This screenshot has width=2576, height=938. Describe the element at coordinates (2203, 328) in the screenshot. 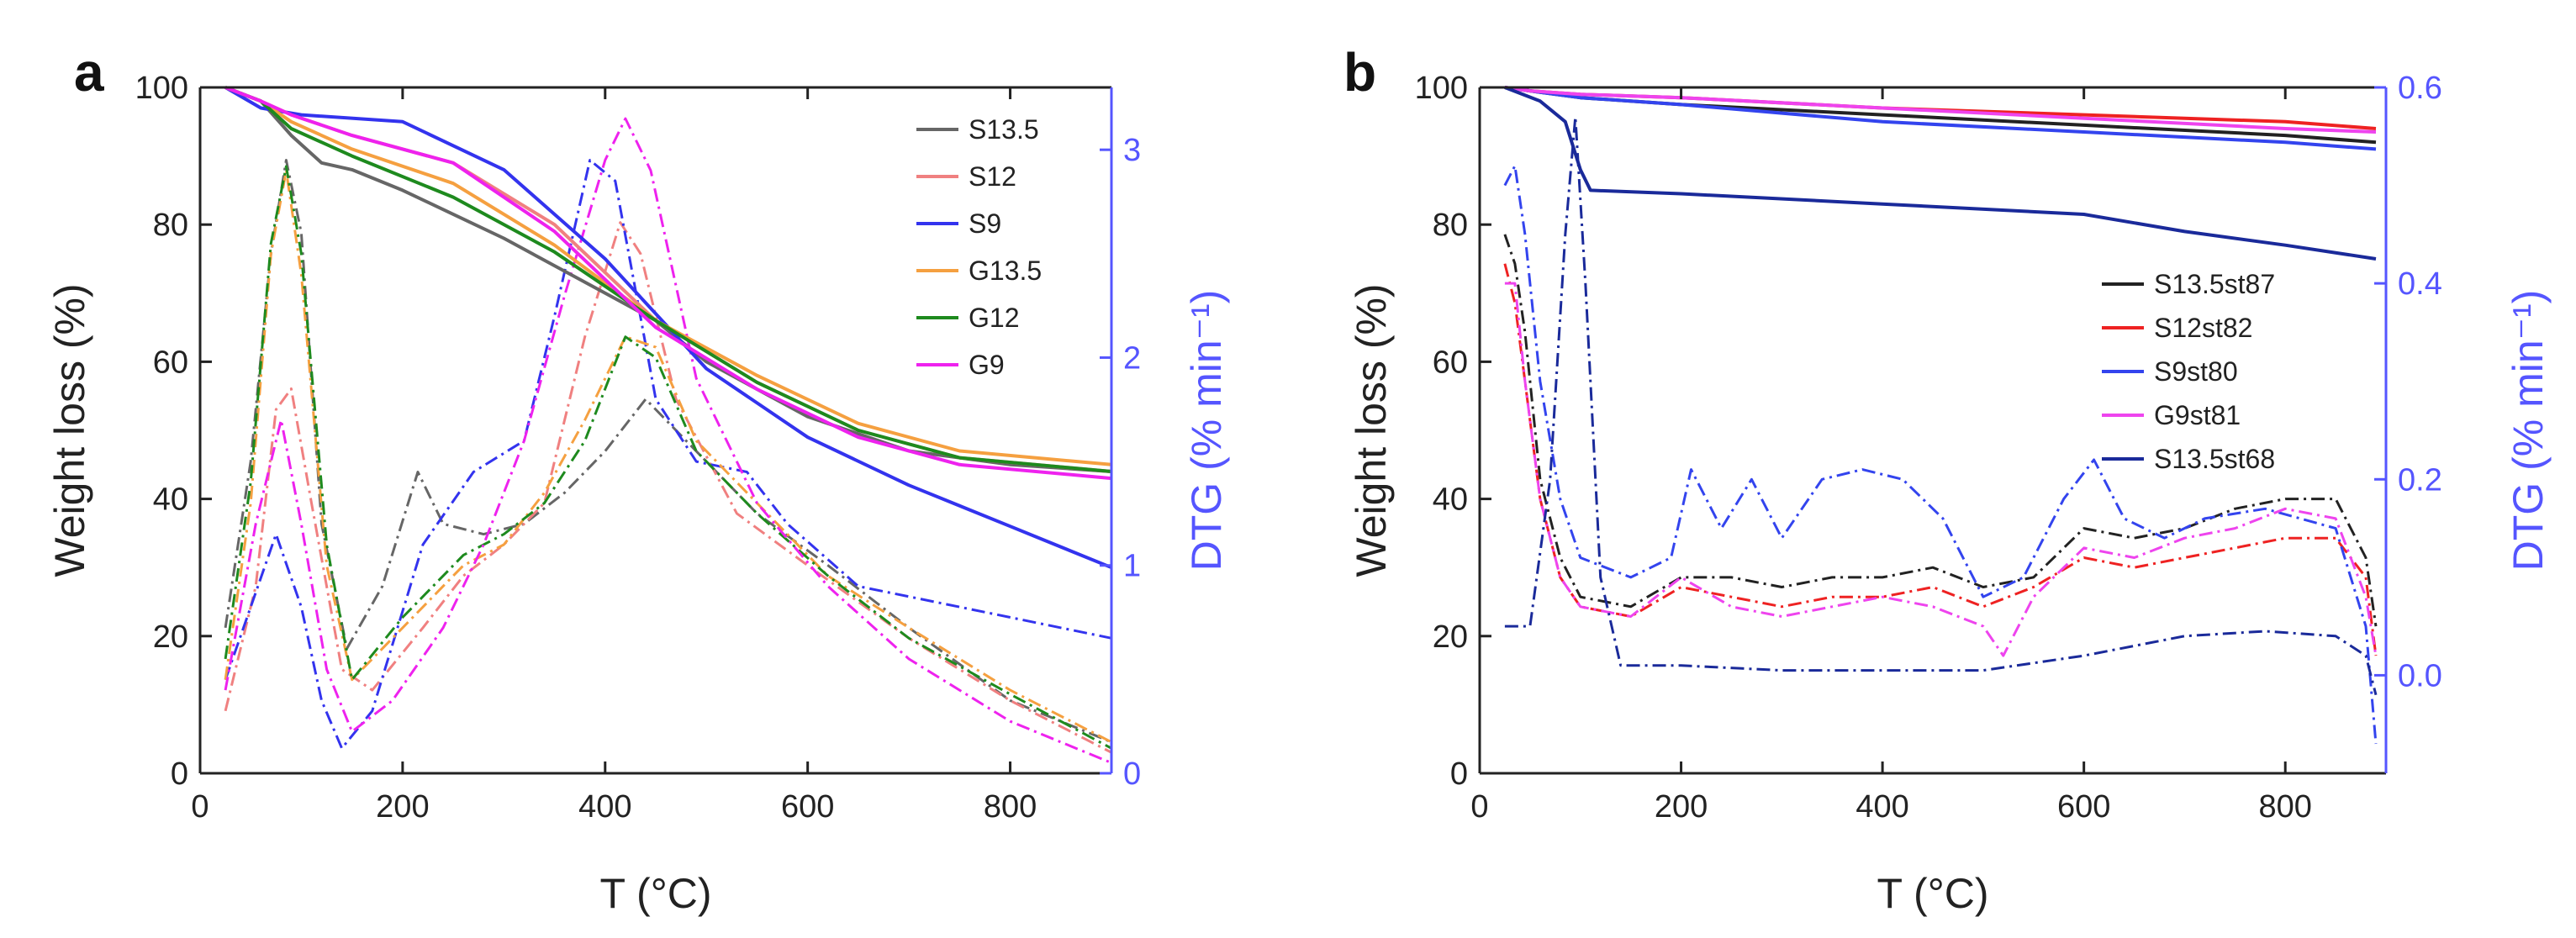

I see `legend-label: S12st82` at that location.